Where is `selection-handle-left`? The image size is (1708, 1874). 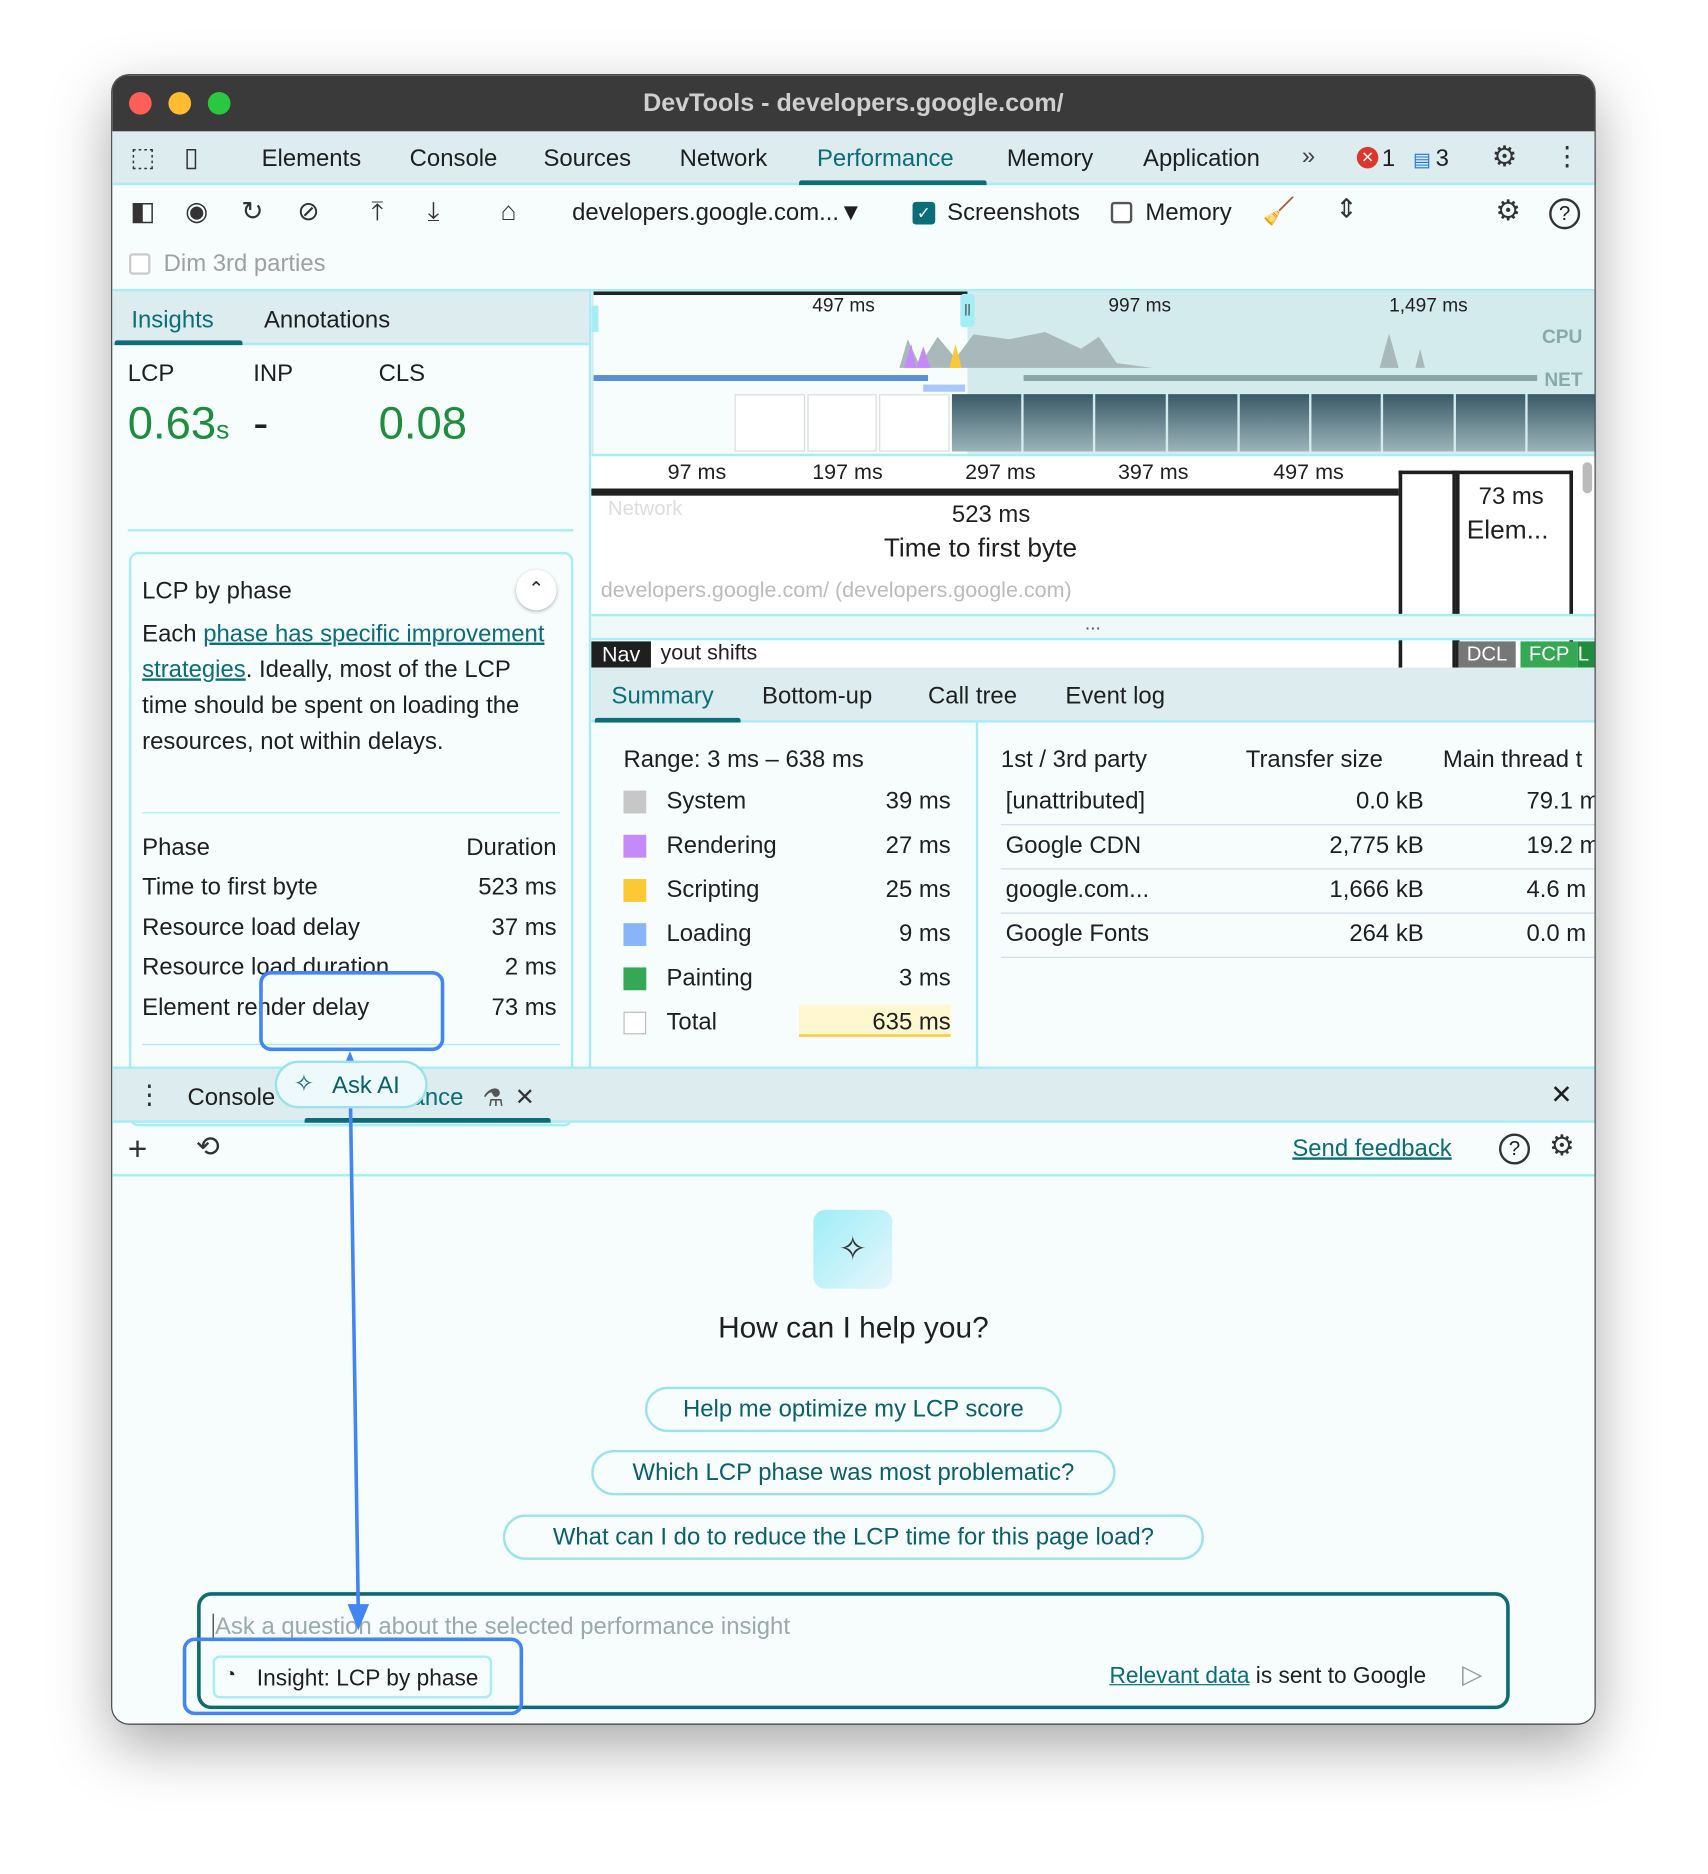 selection-handle-left is located at coordinates (595, 319).